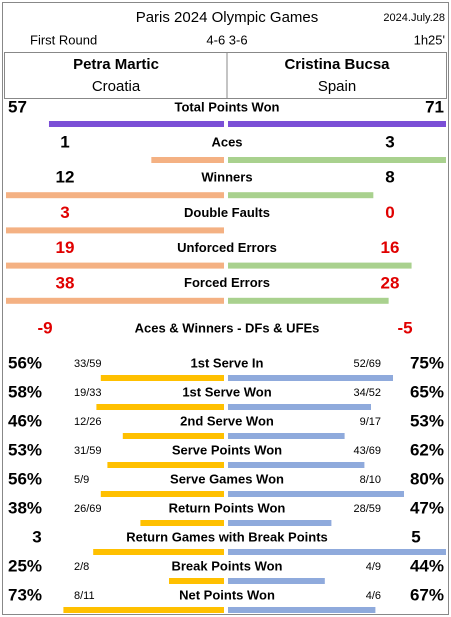  Describe the element at coordinates (227, 478) in the screenshot. I see `stat-label: Serve Games Won` at that location.